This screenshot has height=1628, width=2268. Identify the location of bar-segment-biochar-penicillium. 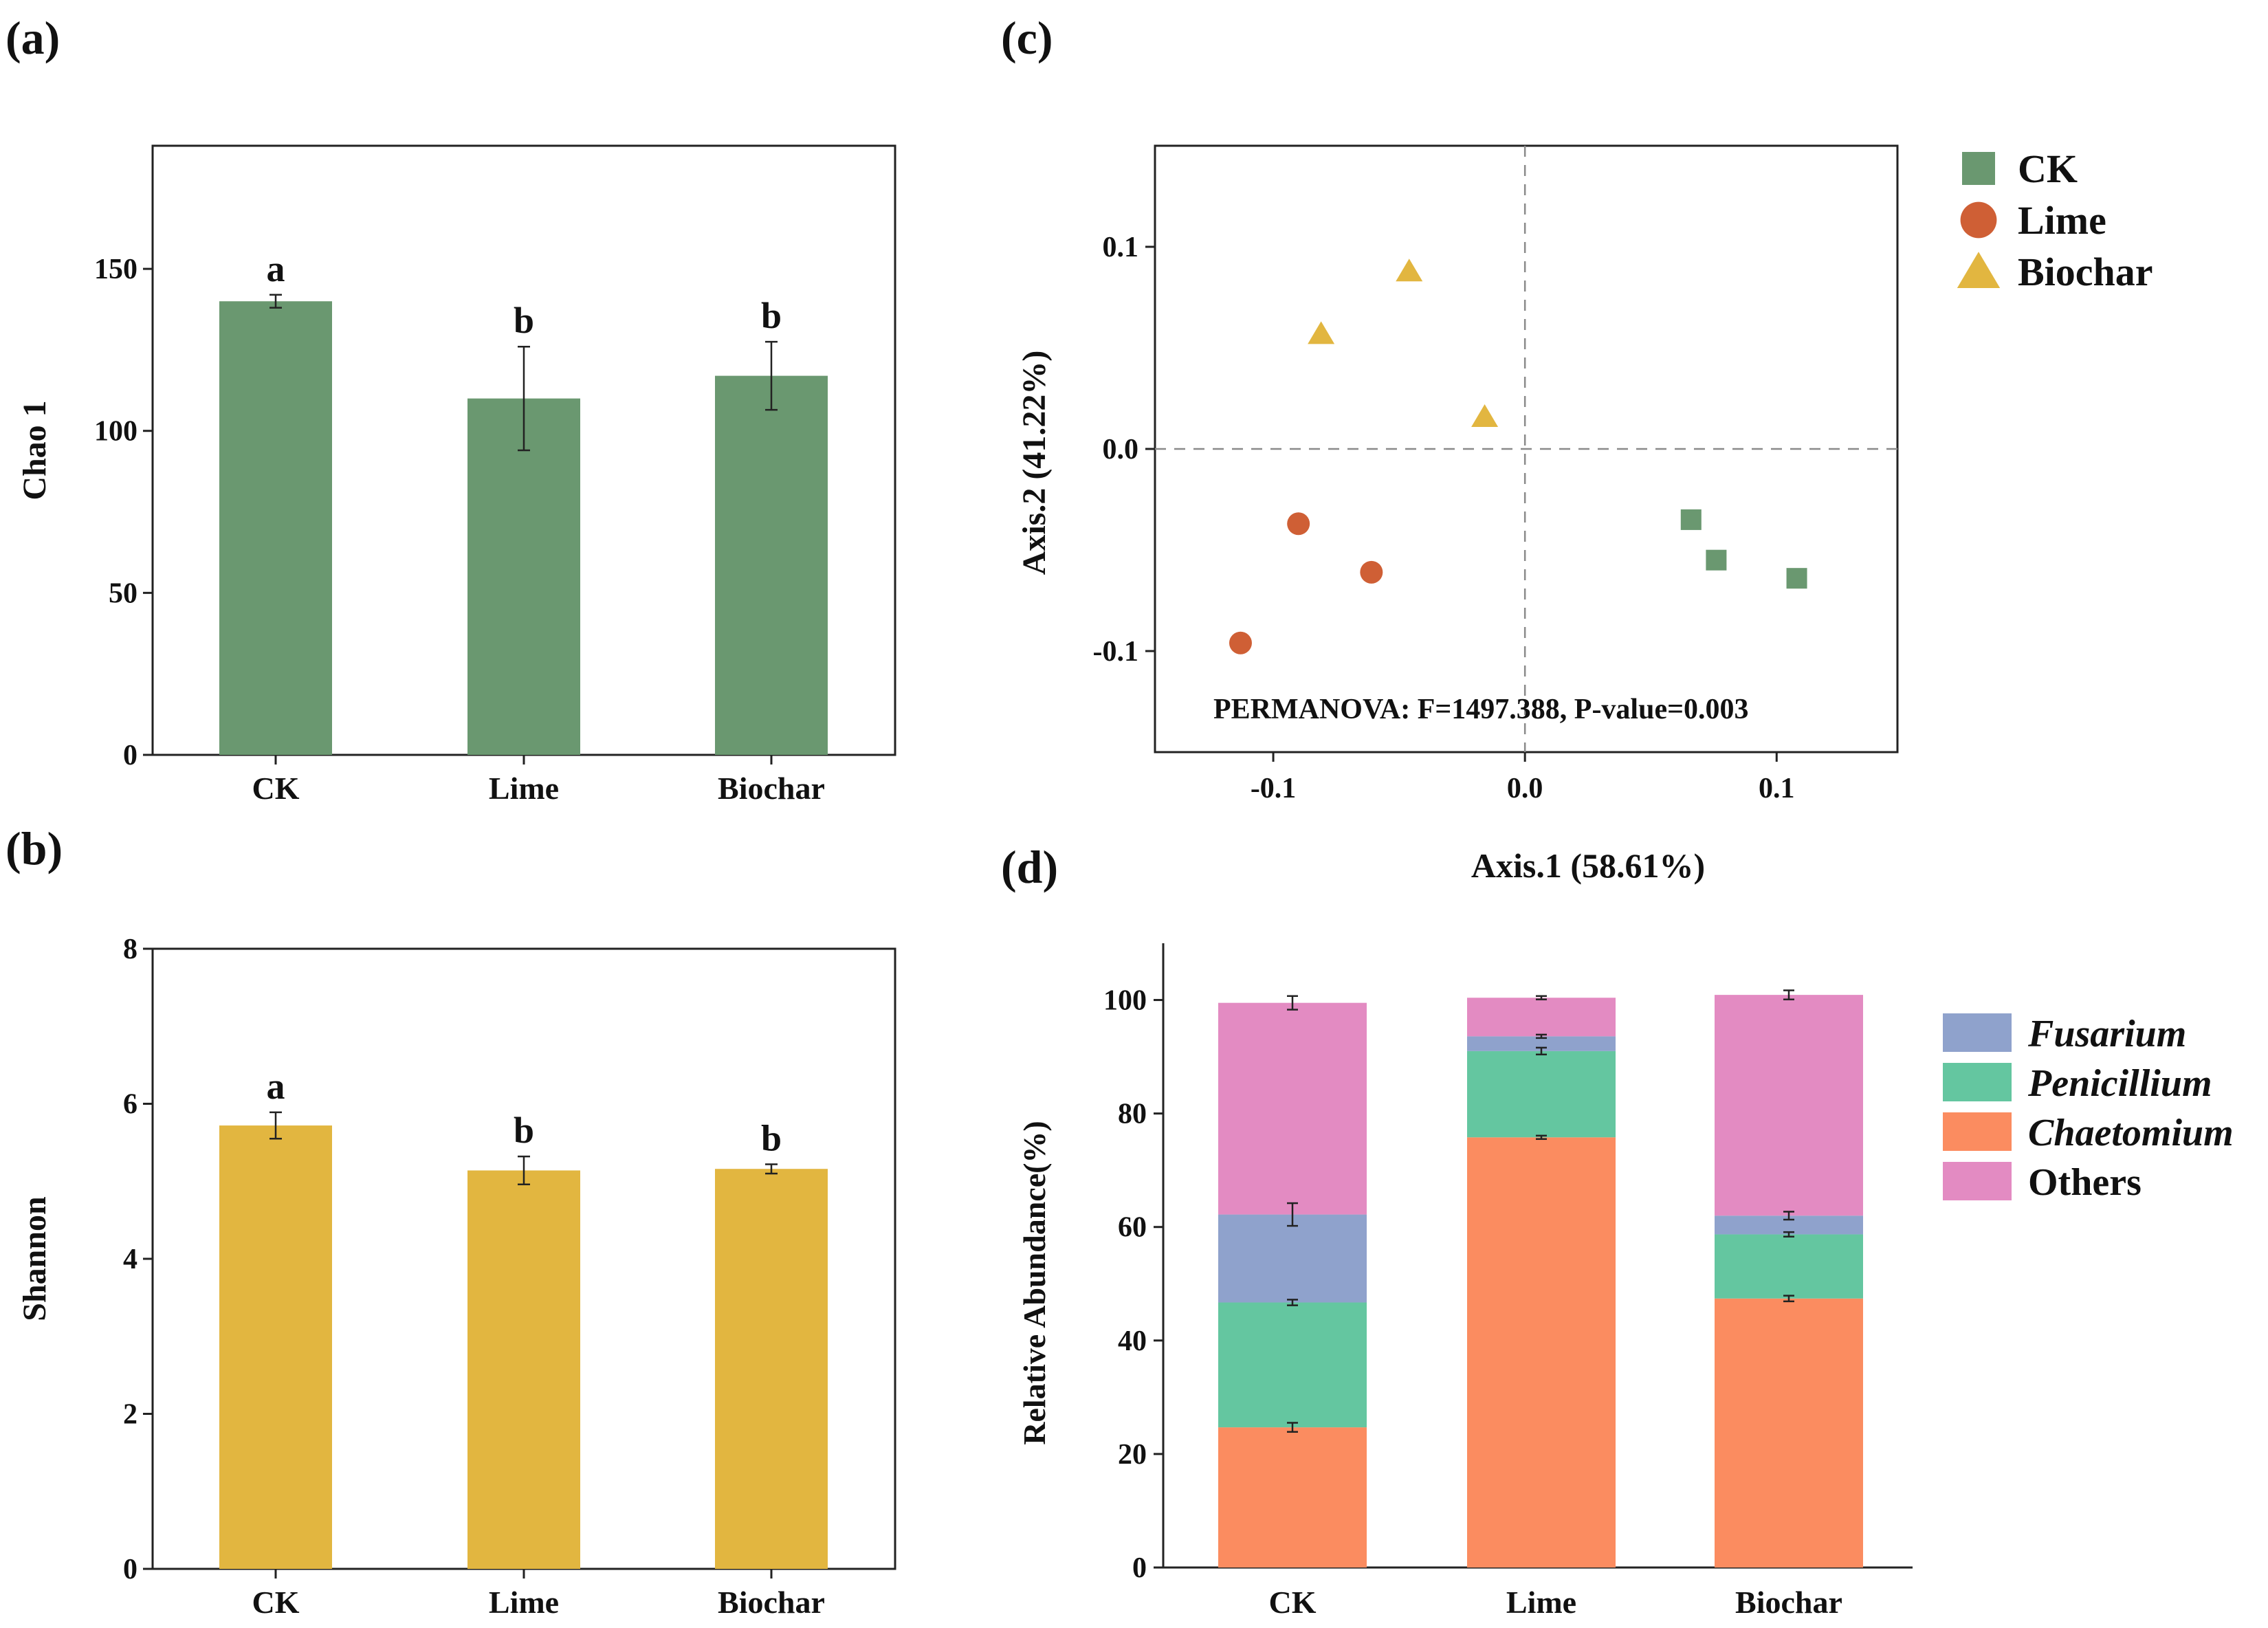
(1789, 1266).